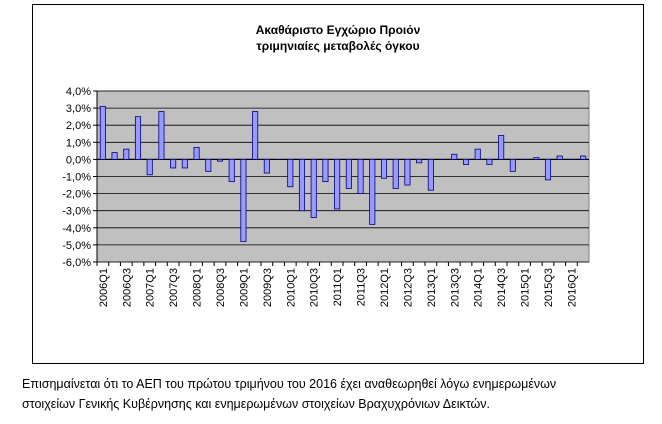 This screenshot has height=424, width=662. Describe the element at coordinates (372, 191) in the screenshot. I see `bar-2011Q4` at that location.